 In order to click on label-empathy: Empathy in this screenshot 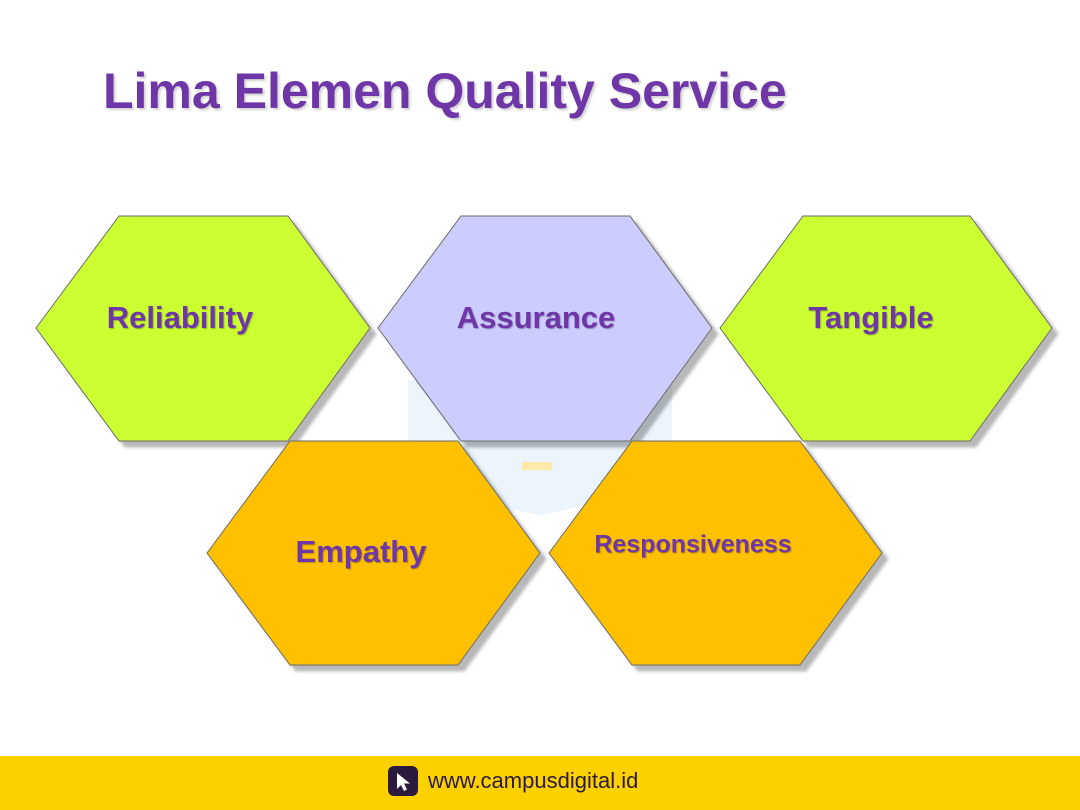, I will do `click(361, 551)`.